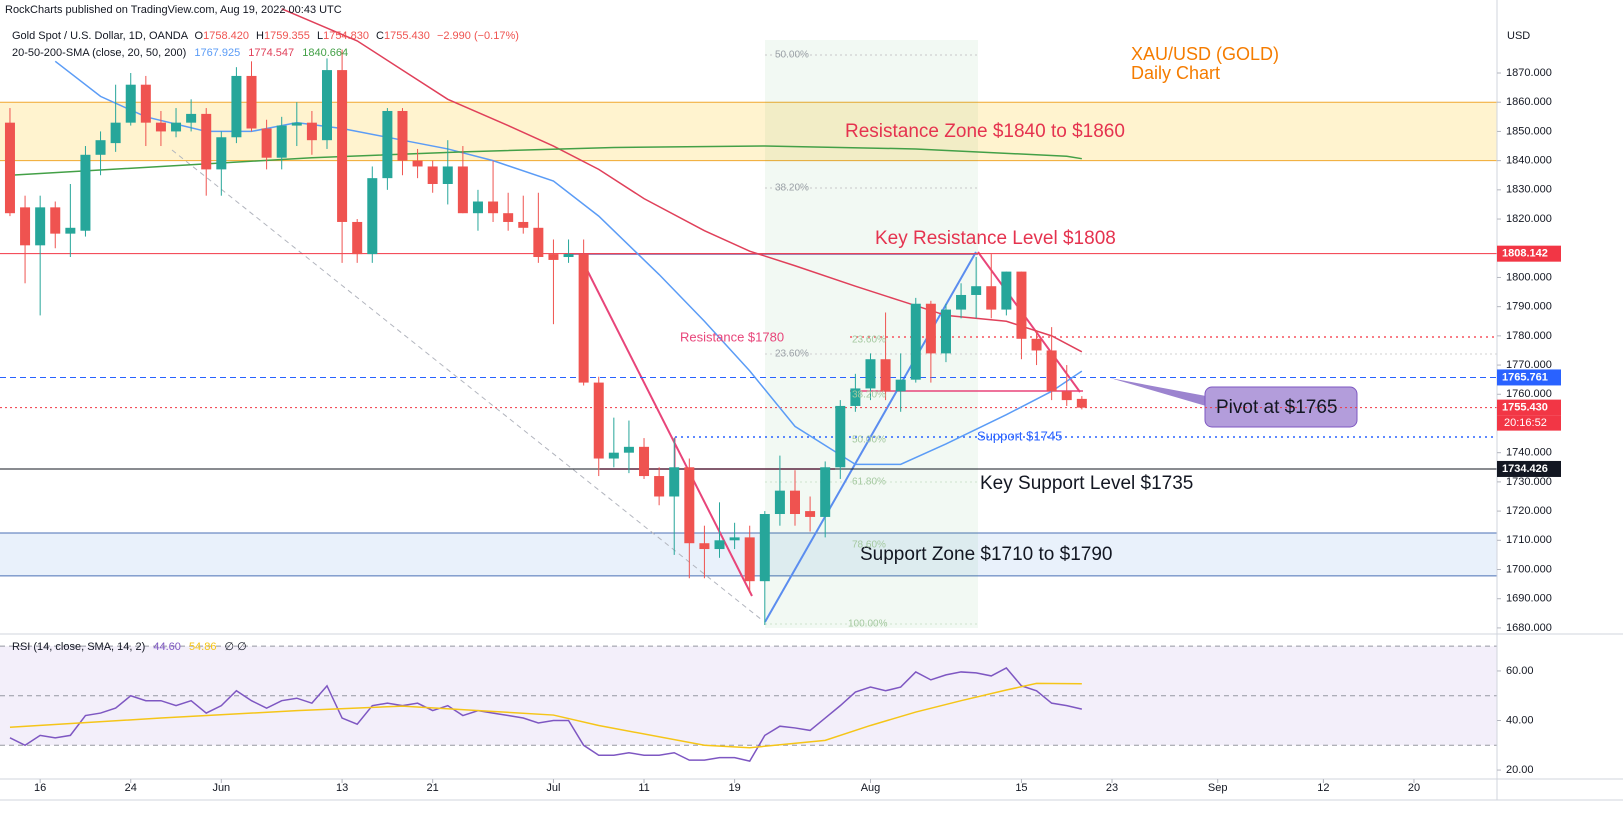 The image size is (1623, 832). I want to click on y-tick-label: 1830.000, so click(1529, 190).